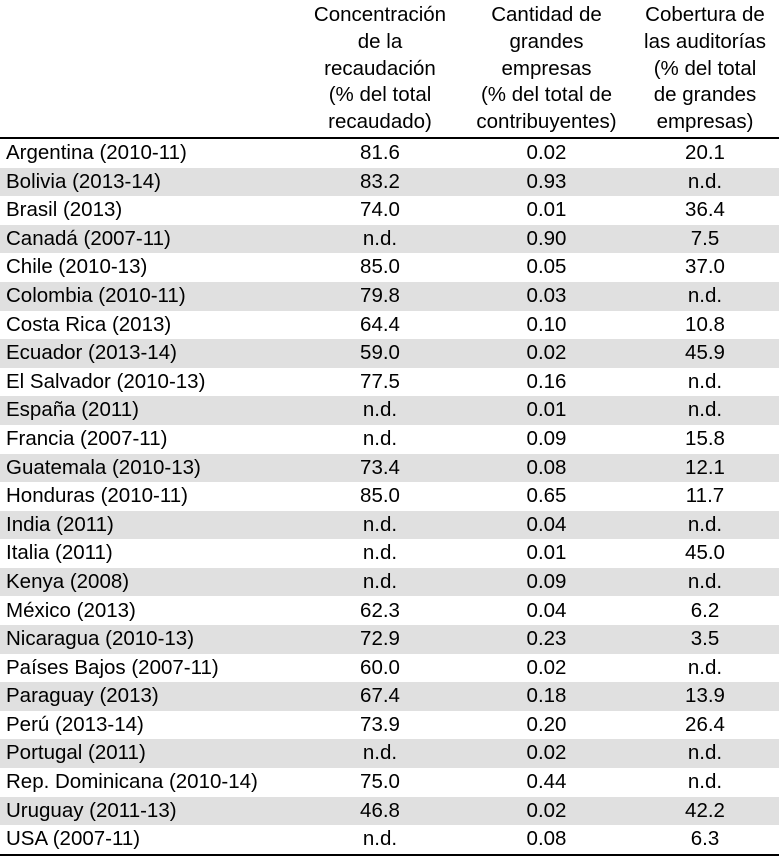  What do you see at coordinates (149, 353) in the screenshot?
I see `country-cell: Ecuador (2013-14)` at bounding box center [149, 353].